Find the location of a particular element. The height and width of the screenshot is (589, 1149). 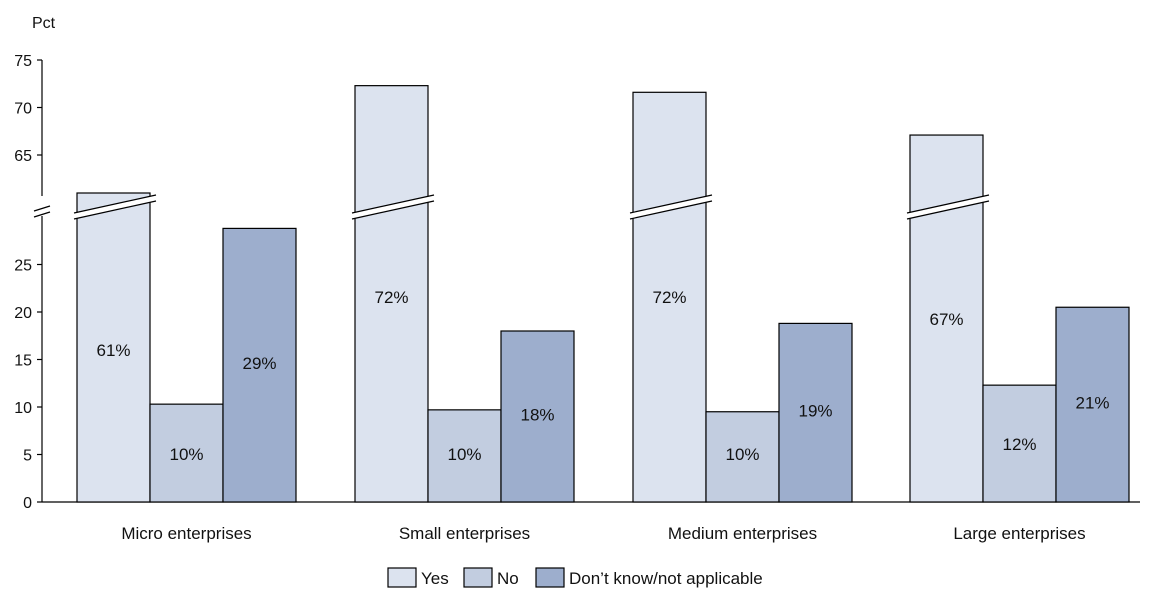

data-label: 12% is located at coordinates (1019, 444).